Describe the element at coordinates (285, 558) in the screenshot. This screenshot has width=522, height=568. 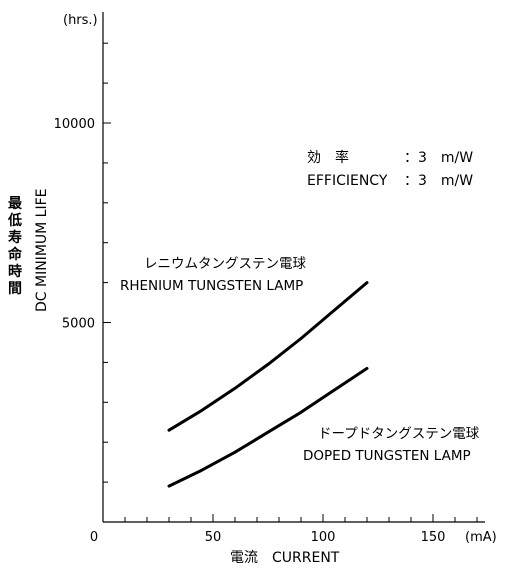
I see `x-axis-title: 電流 CURRENT` at that location.